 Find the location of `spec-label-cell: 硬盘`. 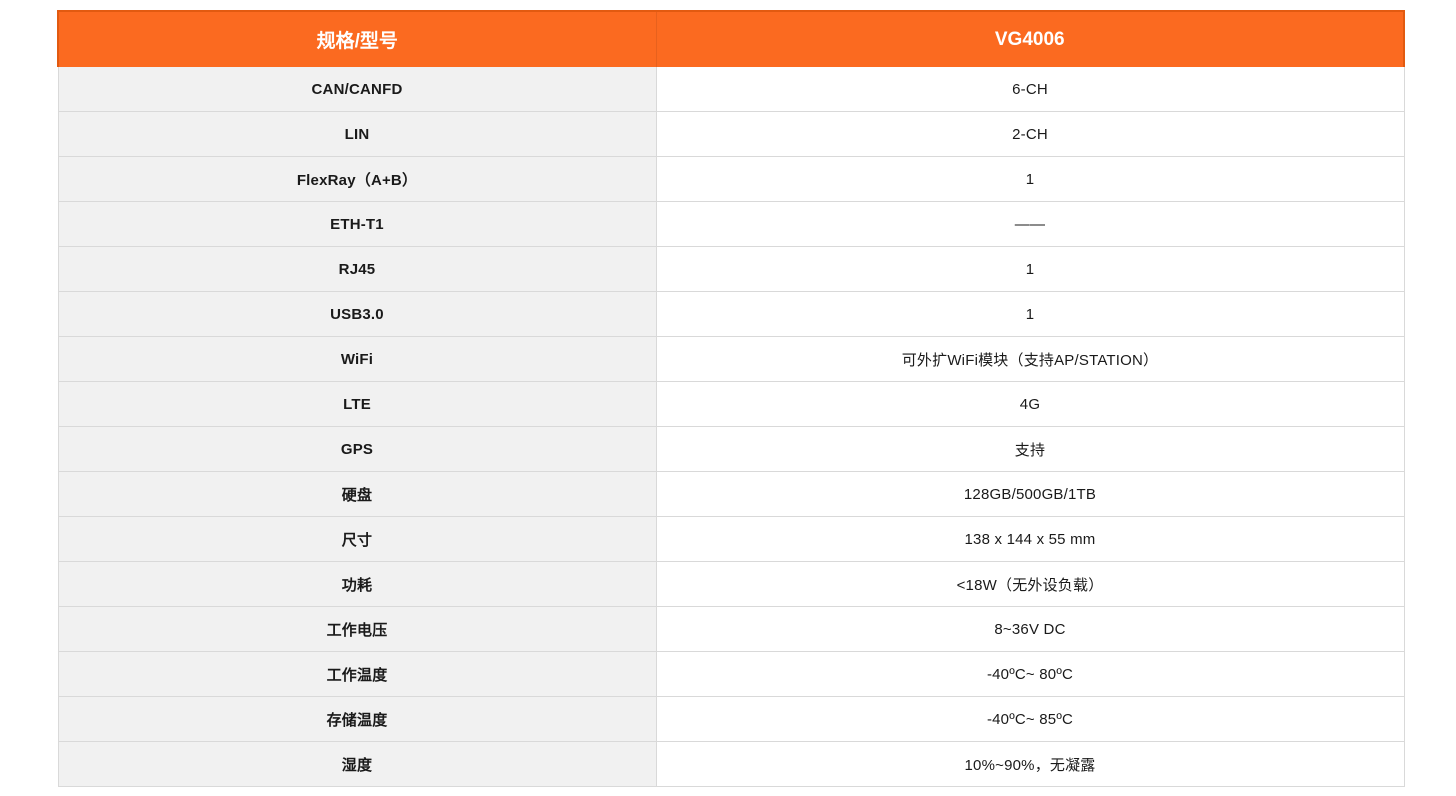

spec-label-cell: 硬盘 is located at coordinates (357, 494).